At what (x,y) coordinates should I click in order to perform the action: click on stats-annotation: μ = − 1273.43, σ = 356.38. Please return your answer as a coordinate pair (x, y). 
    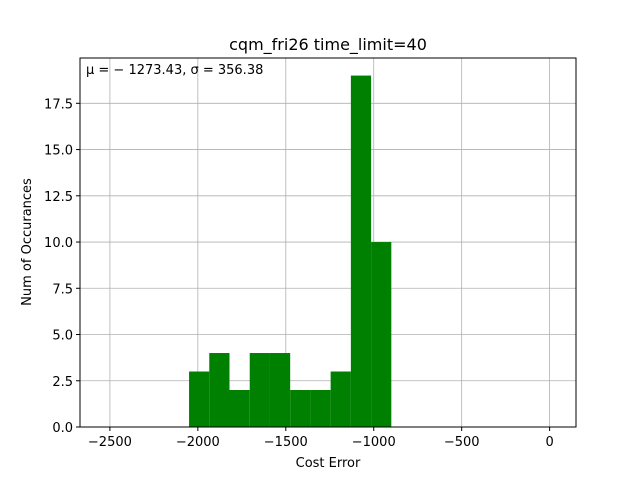
    Looking at the image, I should click on (174, 70).